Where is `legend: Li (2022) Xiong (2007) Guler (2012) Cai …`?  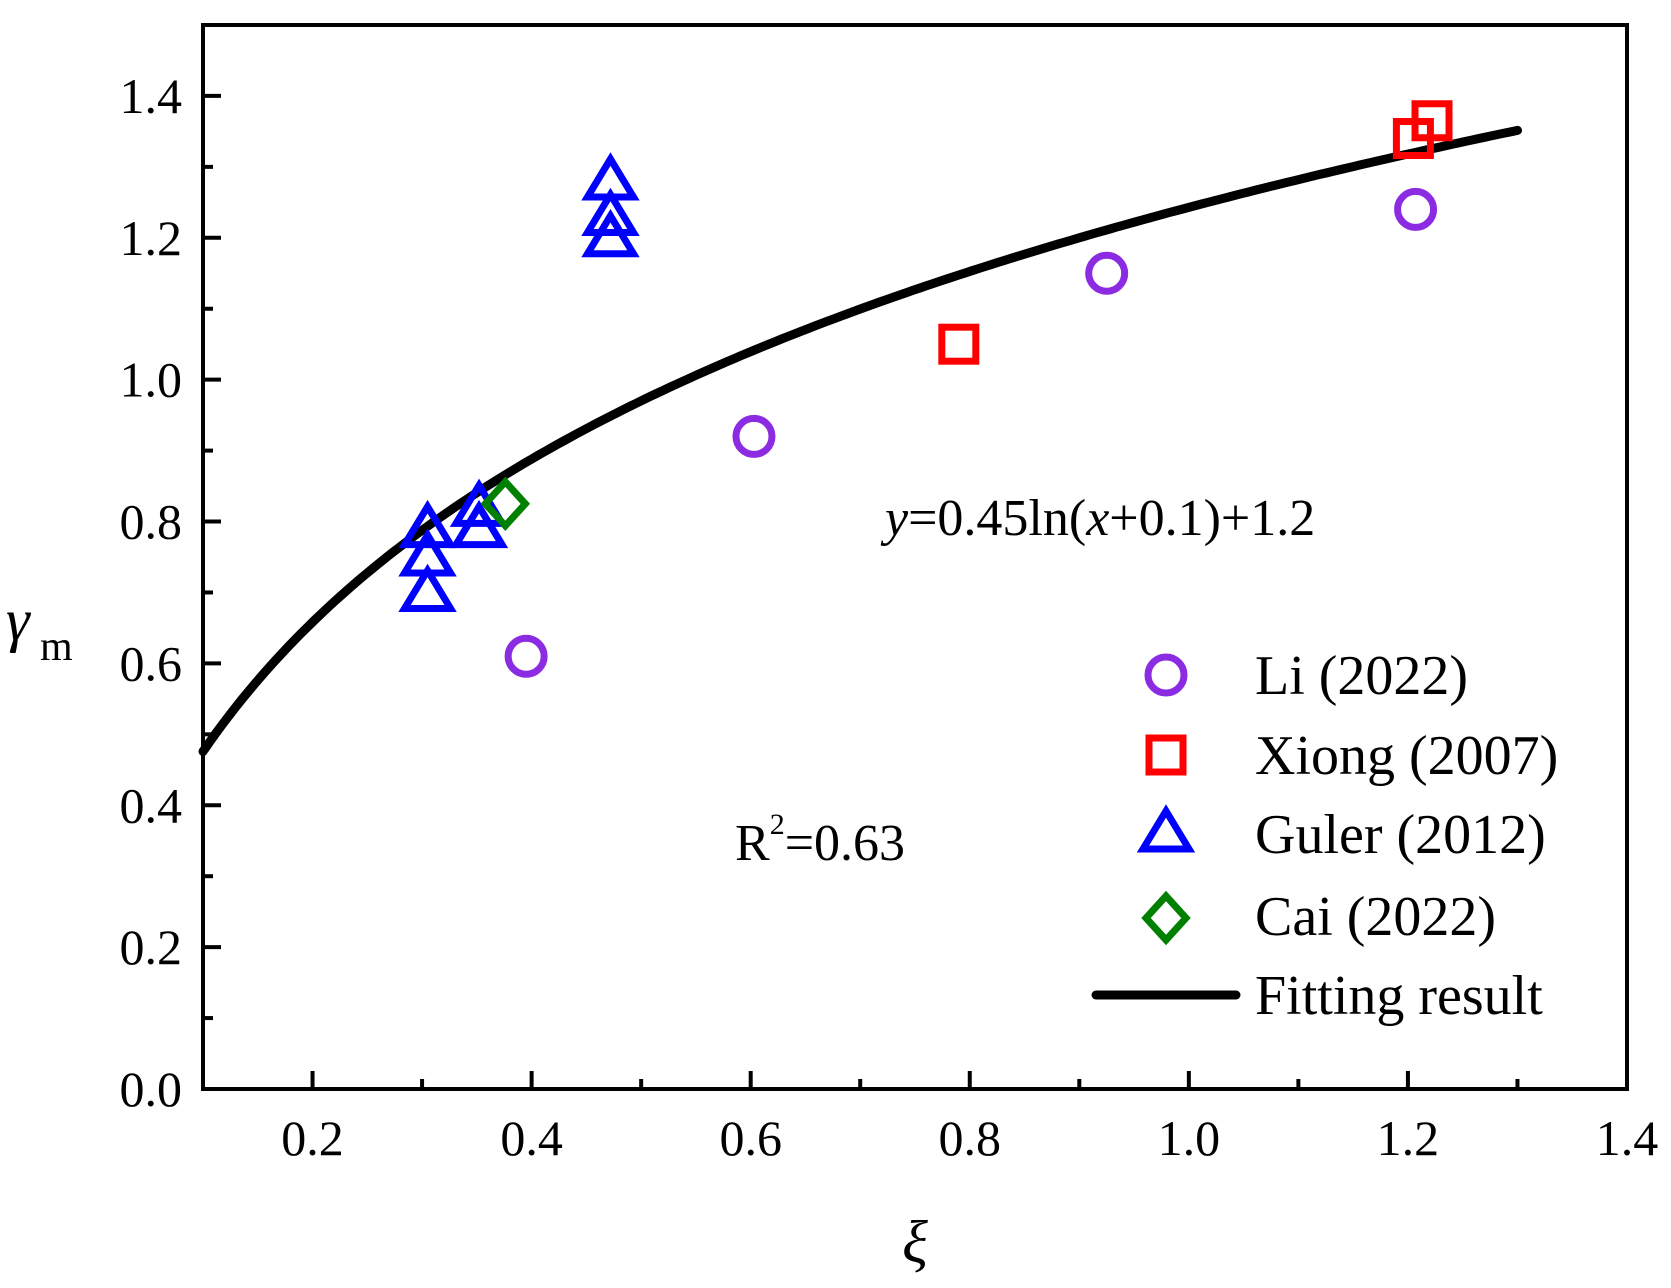
legend: Li (2022) Xiong (2007) Guler (2012) Cai … is located at coordinates (1324, 836).